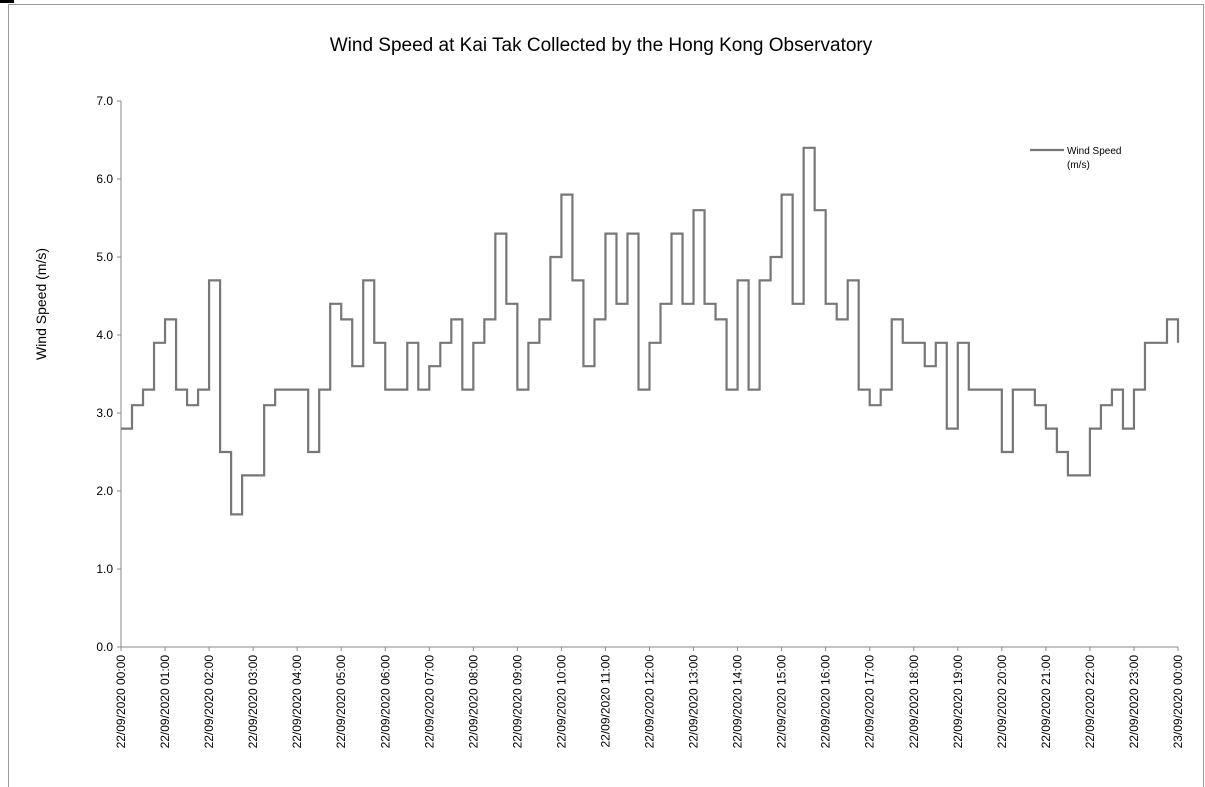 Image resolution: width=1205 pixels, height=787 pixels. I want to click on y-tick-label: 3.0, so click(104, 413).